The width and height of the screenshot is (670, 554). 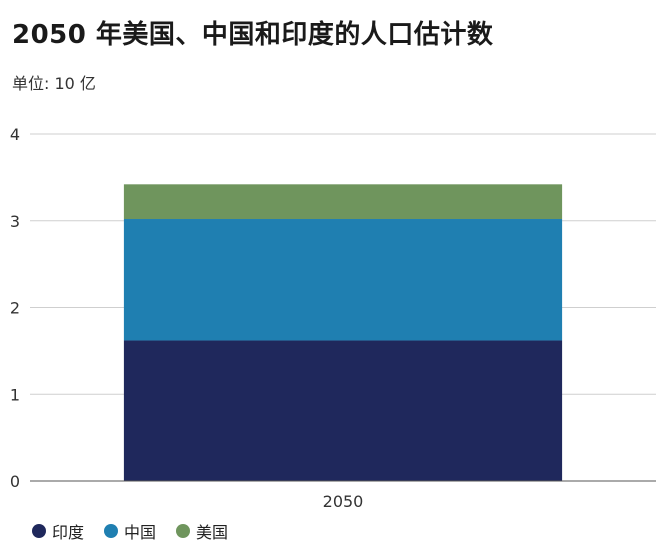 I want to click on legend-item-usa: 美国, so click(x=202, y=531).